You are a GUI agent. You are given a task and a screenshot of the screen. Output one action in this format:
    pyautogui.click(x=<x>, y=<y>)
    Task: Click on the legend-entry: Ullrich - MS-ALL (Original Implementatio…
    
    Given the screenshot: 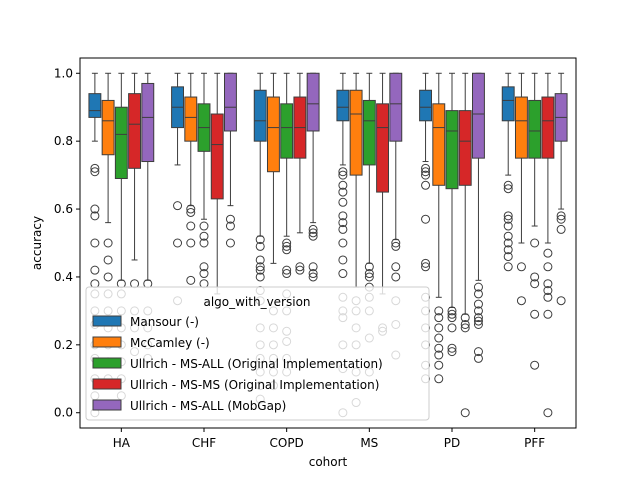 What is the action you would take?
    pyautogui.click(x=237, y=364)
    